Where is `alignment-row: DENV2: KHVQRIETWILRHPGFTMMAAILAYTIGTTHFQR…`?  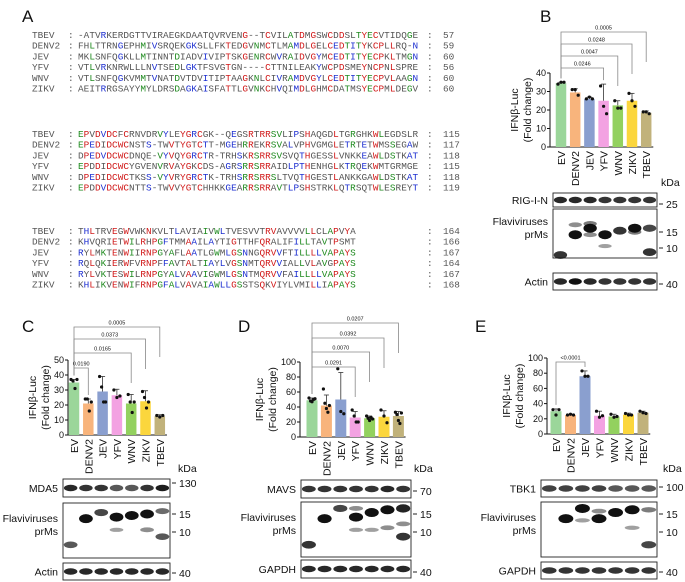 alignment-row: DENV2: KHVQRIETWILRHPGFTMMAAILAYTIGTTHFQR… is located at coordinates (246, 242).